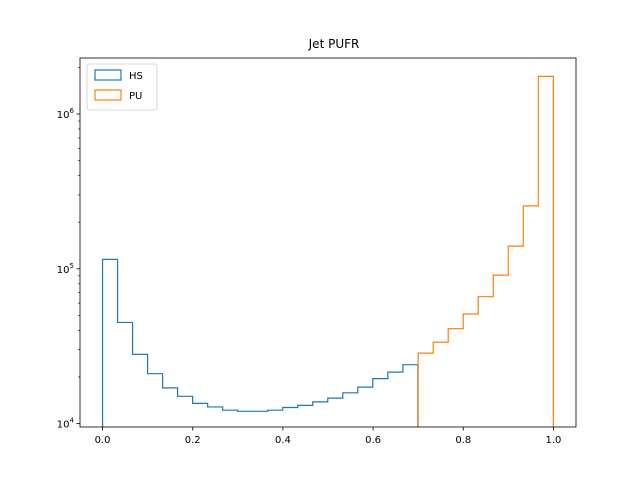 The width and height of the screenshot is (640, 480). I want to click on y-axis: 10⁴ 10⁵ 10⁶, so click(68, 249).